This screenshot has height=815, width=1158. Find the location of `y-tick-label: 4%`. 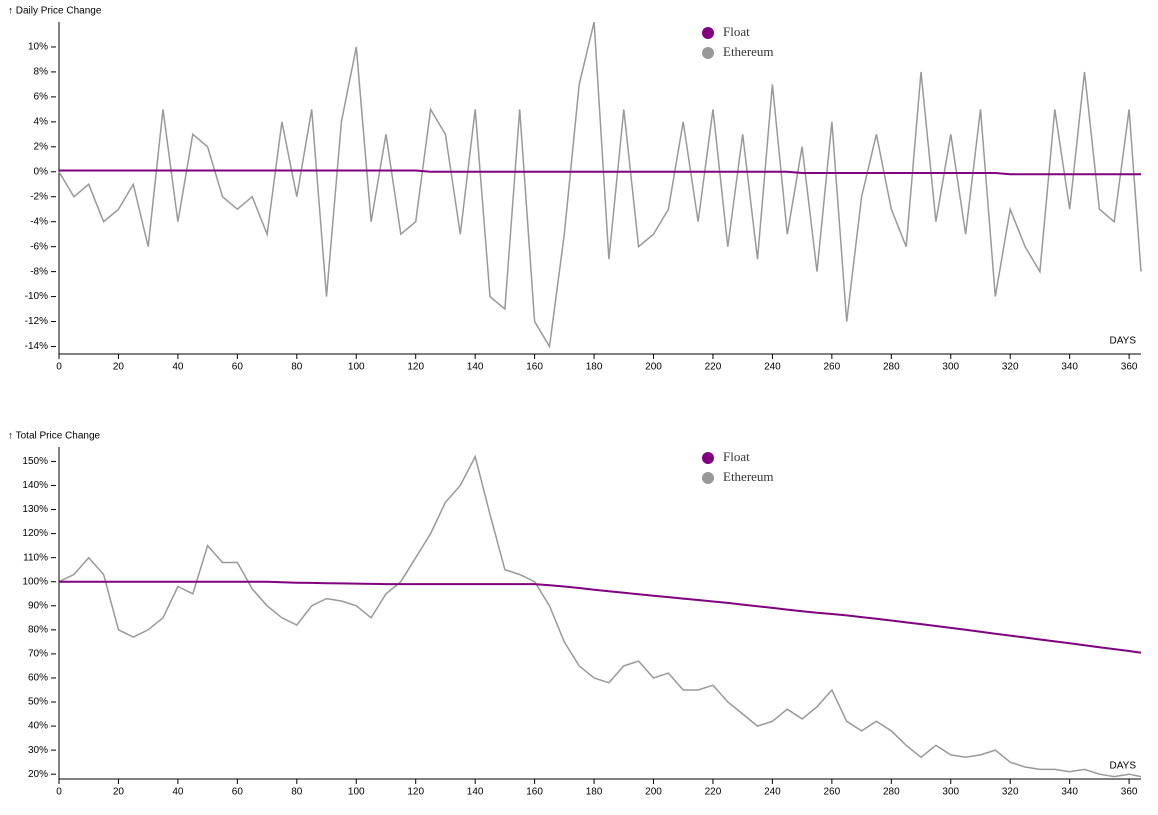

y-tick-label: 4% is located at coordinates (41, 121).